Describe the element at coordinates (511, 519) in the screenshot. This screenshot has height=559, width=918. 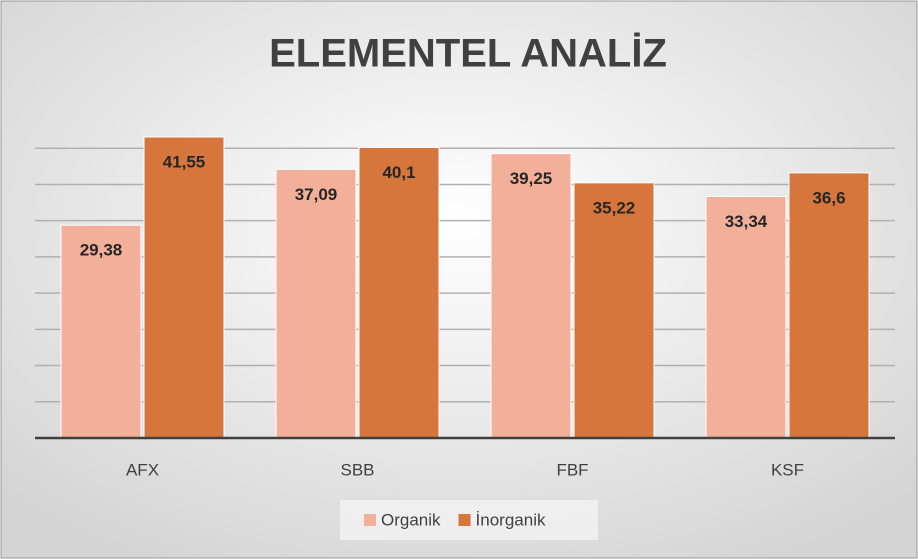
I see `legend-label: İnorganik` at that location.